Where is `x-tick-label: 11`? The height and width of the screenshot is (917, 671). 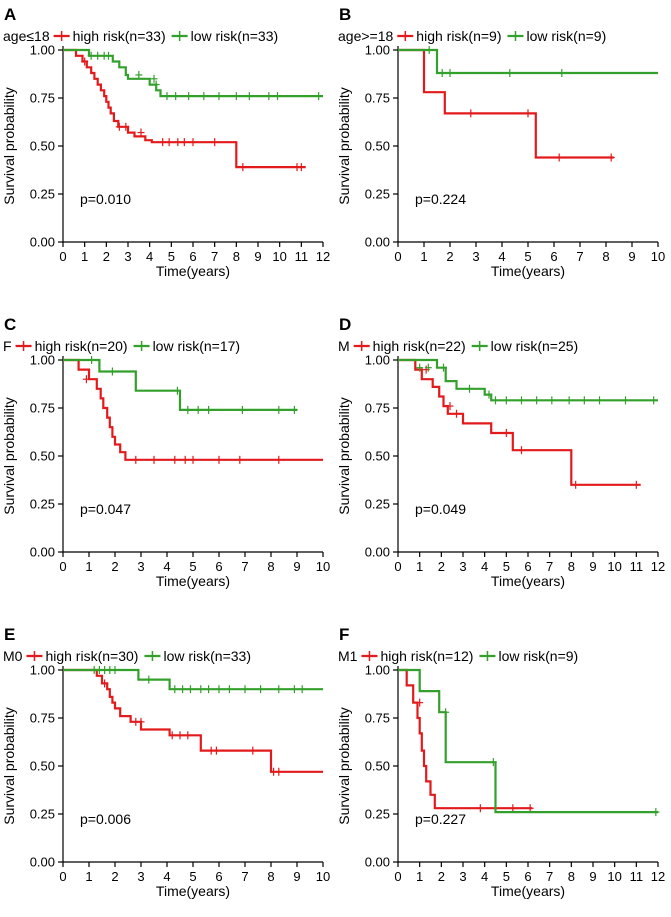
x-tick-label: 11 is located at coordinates (637, 566).